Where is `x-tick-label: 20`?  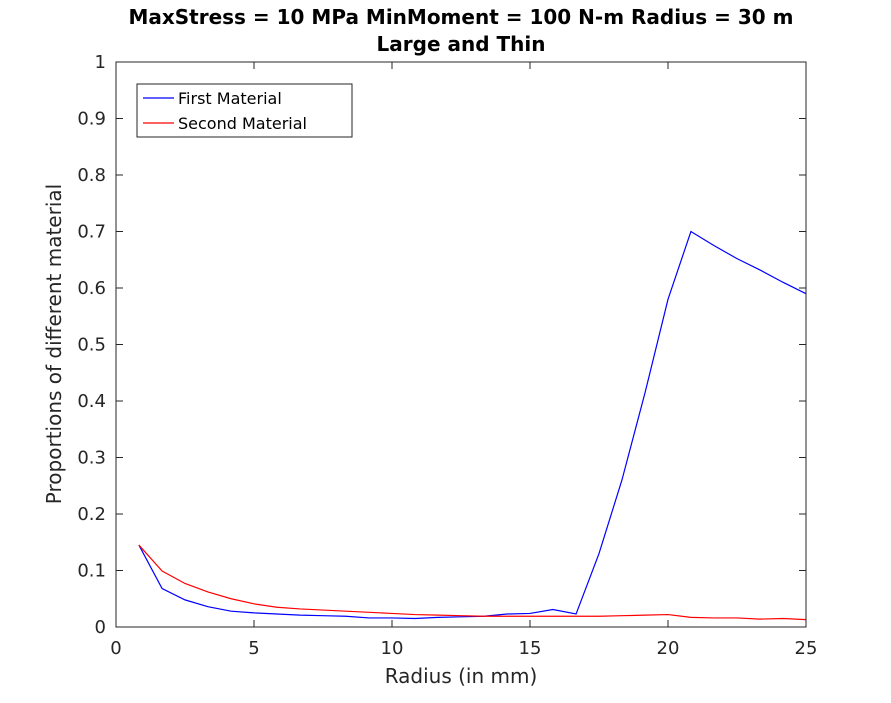 x-tick-label: 20 is located at coordinates (668, 648).